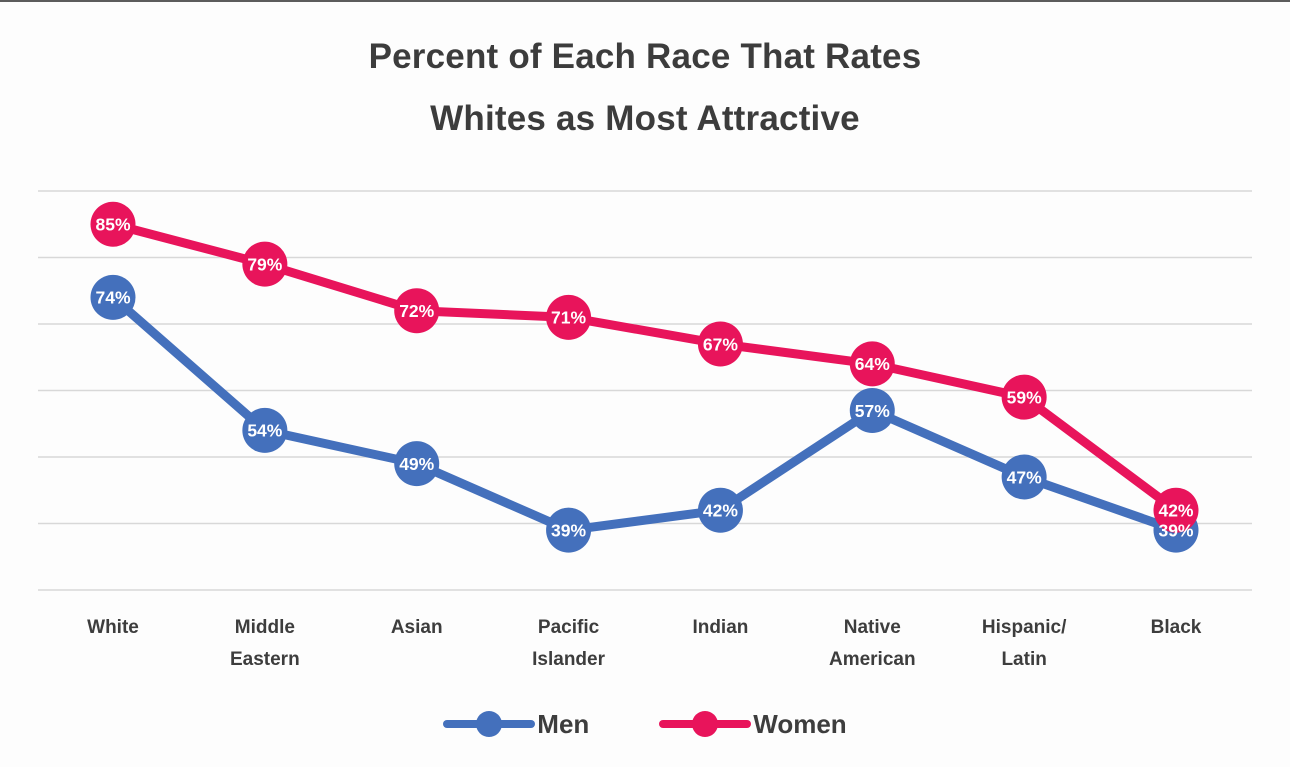 The width and height of the screenshot is (1290, 767). I want to click on x-axis-label-asian: Asian, so click(417, 628).